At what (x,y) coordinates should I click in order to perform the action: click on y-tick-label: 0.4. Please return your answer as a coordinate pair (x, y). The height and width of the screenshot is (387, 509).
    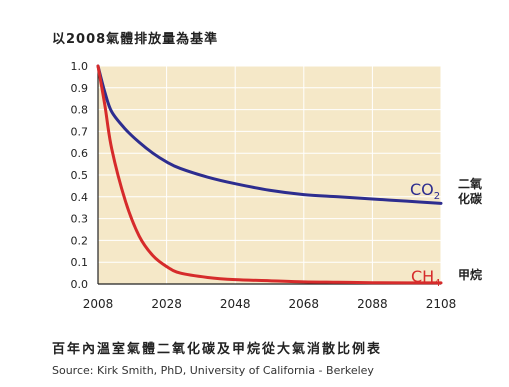
    Looking at the image, I should click on (80, 197).